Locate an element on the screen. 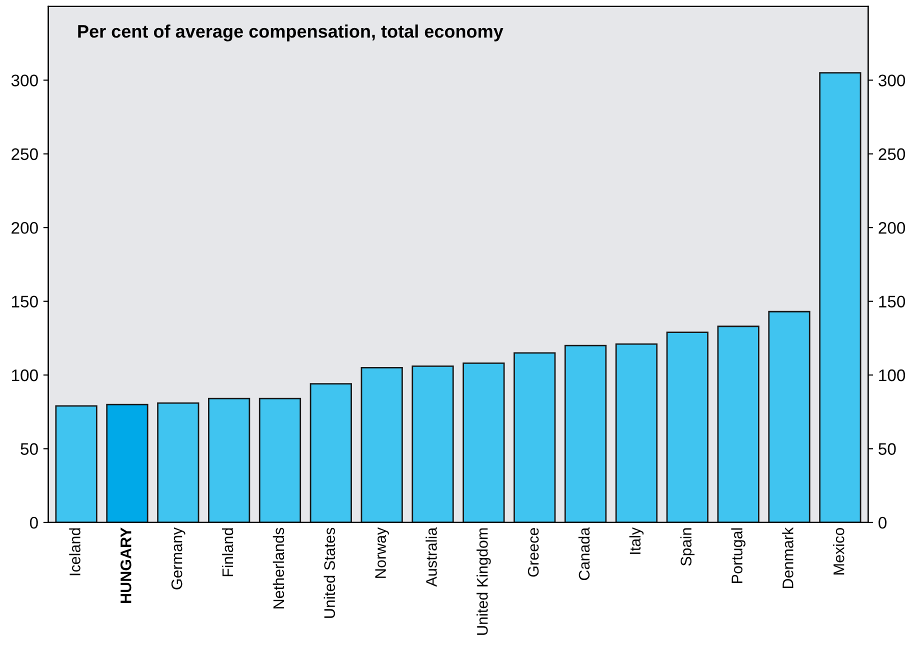 The width and height of the screenshot is (911, 645). x-tick-label: Mexico is located at coordinates (838, 551).